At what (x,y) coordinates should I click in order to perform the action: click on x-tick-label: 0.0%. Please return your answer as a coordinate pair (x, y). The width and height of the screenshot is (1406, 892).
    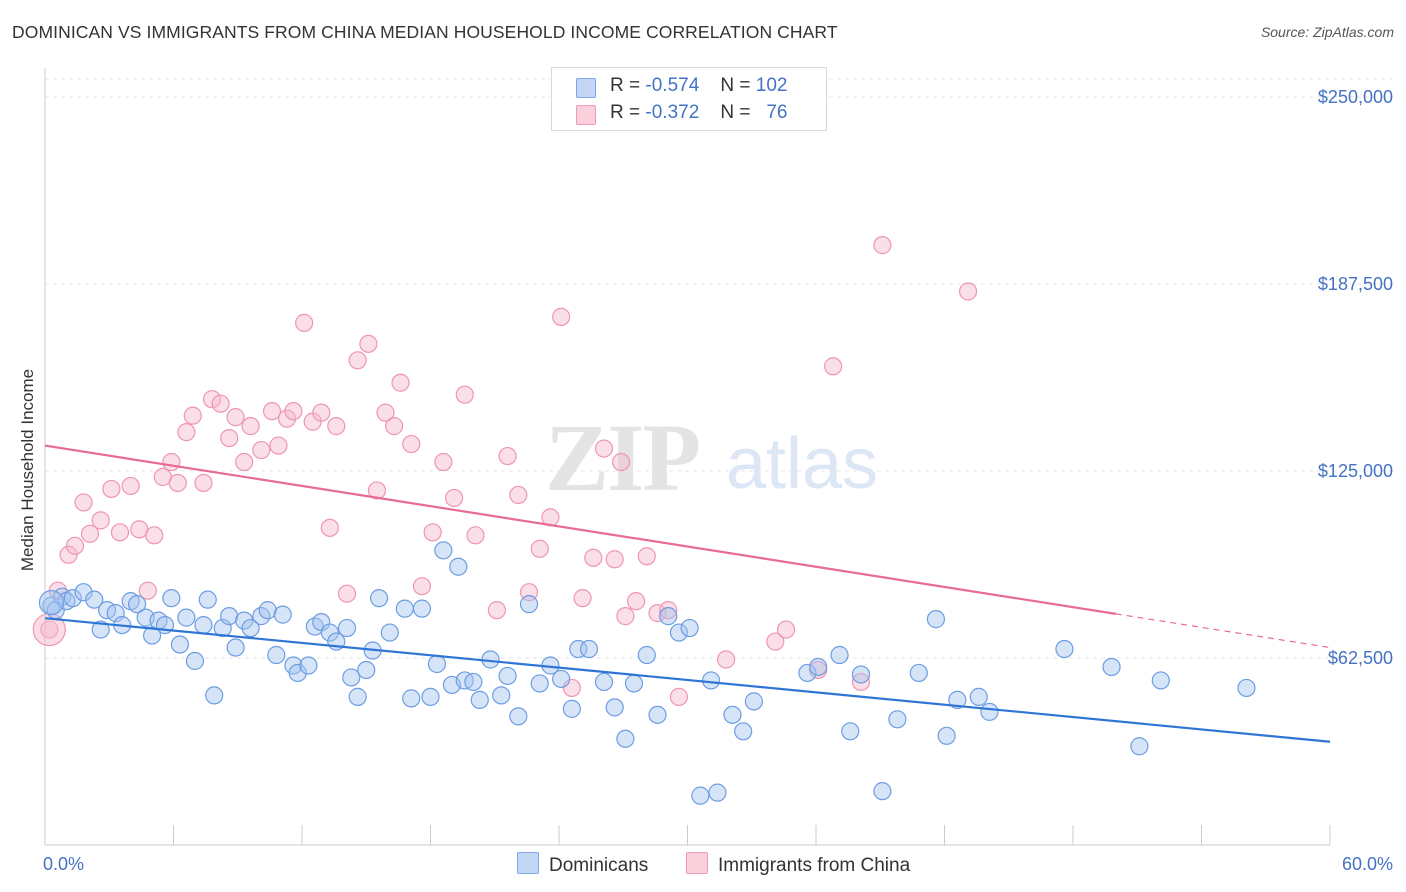
    Looking at the image, I should click on (63, 864).